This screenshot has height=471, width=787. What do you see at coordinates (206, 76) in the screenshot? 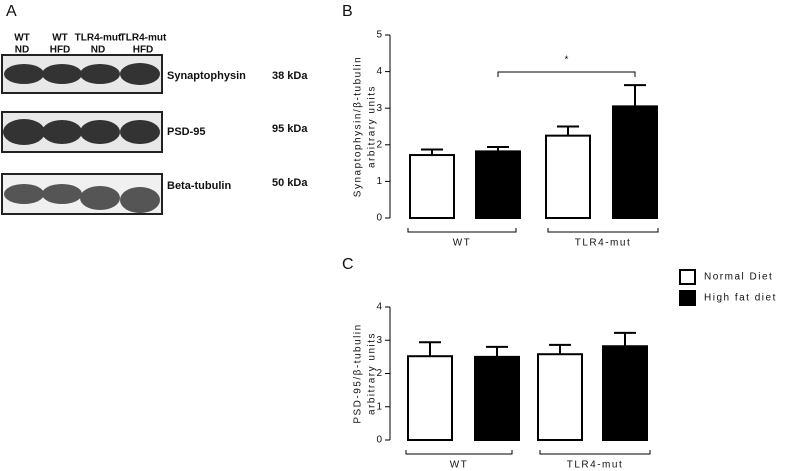
I see `protein-label: Synaptophysin` at bounding box center [206, 76].